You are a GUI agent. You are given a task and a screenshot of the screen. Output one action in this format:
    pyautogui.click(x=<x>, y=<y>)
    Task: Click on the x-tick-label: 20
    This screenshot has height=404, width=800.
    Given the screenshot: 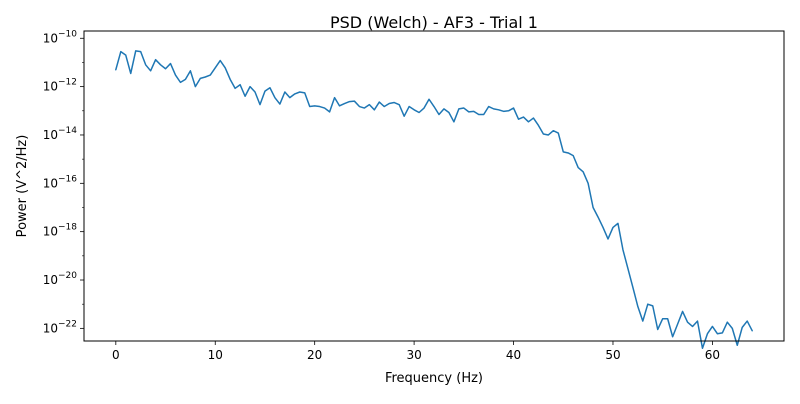 What is the action you would take?
    pyautogui.click(x=314, y=355)
    